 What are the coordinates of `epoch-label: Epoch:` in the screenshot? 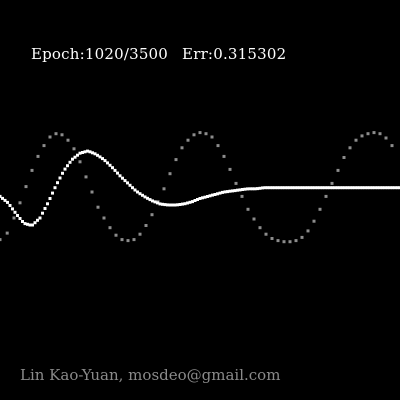 It's located at (57, 54).